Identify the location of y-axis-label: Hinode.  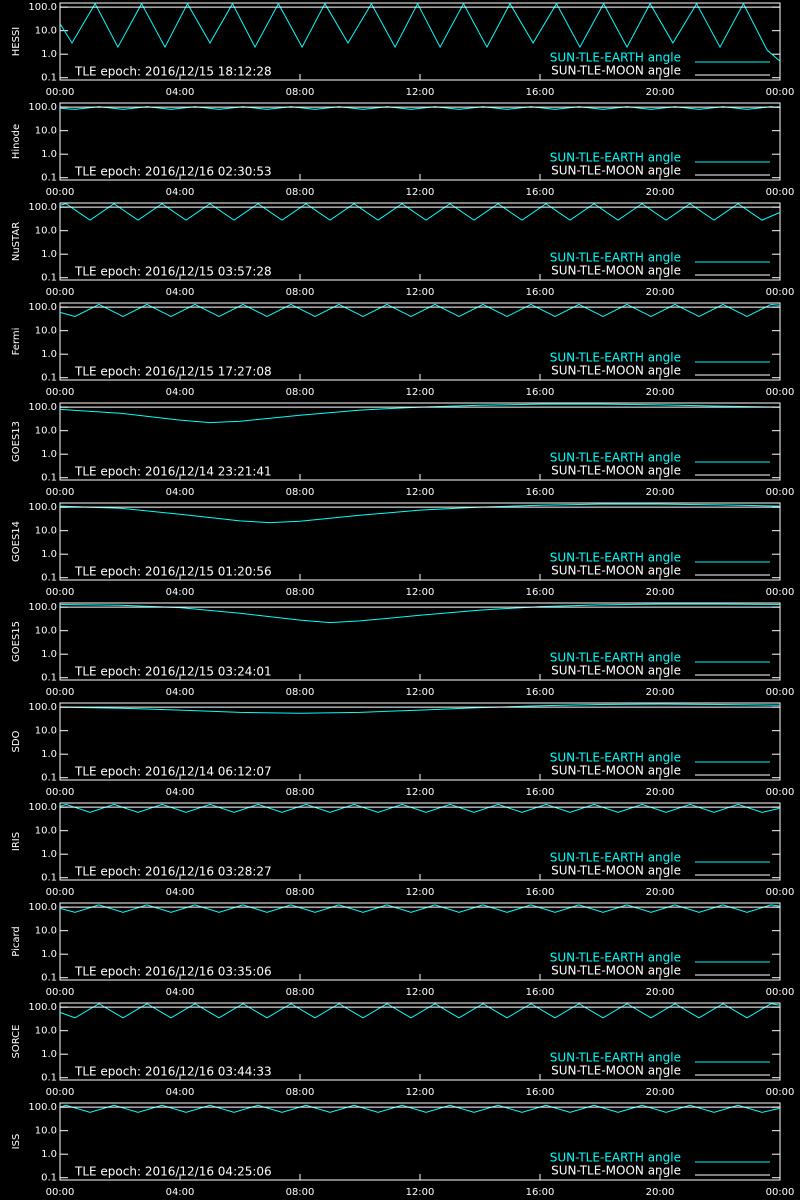
(16, 141).